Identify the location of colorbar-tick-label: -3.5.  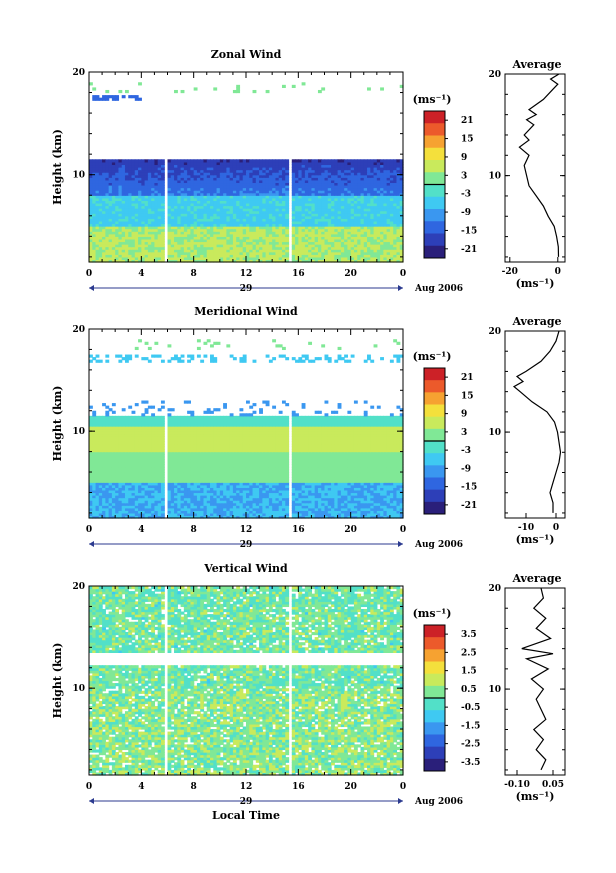
(470, 763).